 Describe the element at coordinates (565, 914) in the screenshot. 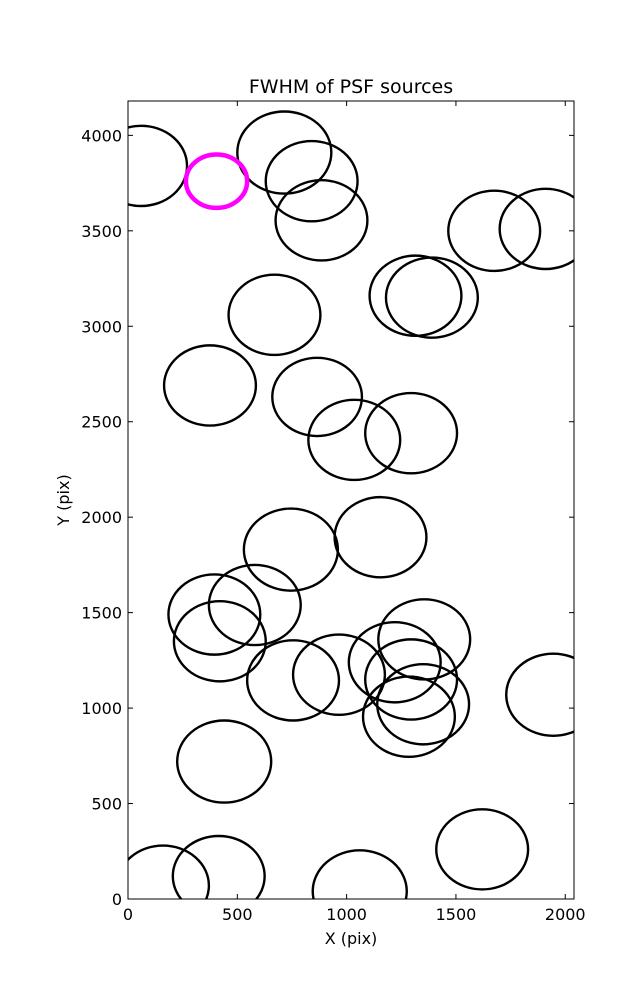

I see `x-tick-label-2000: 2000` at that location.